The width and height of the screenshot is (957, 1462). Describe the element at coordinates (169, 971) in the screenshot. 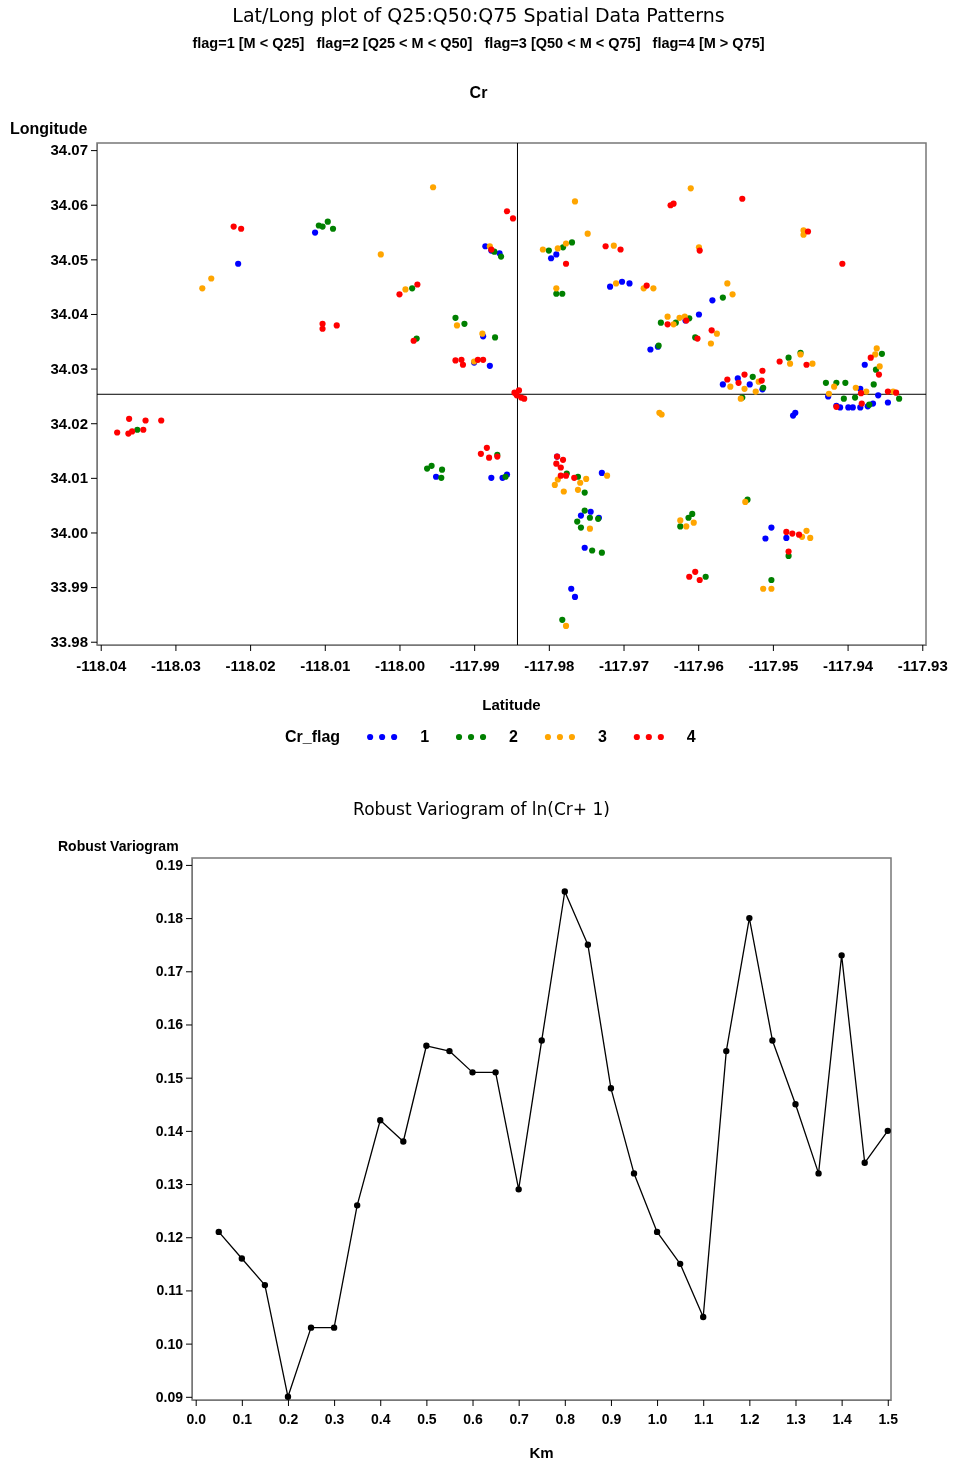

I see `y-tick-label: 0.17` at that location.